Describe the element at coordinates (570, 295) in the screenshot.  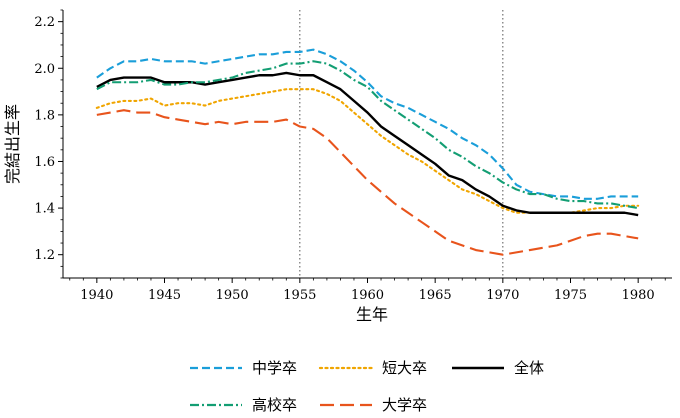
I see `x-tick-label: 1975` at that location.